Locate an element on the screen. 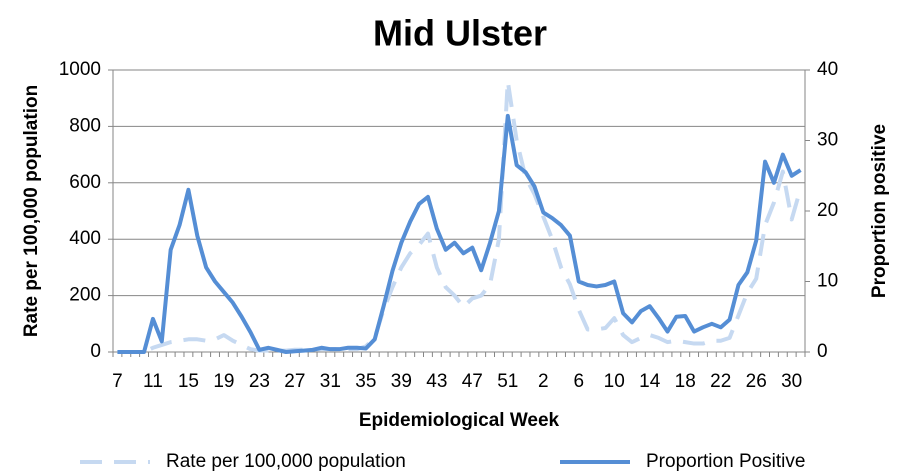 This screenshot has width=913, height=476. x-tick-label: 23 is located at coordinates (259, 381).